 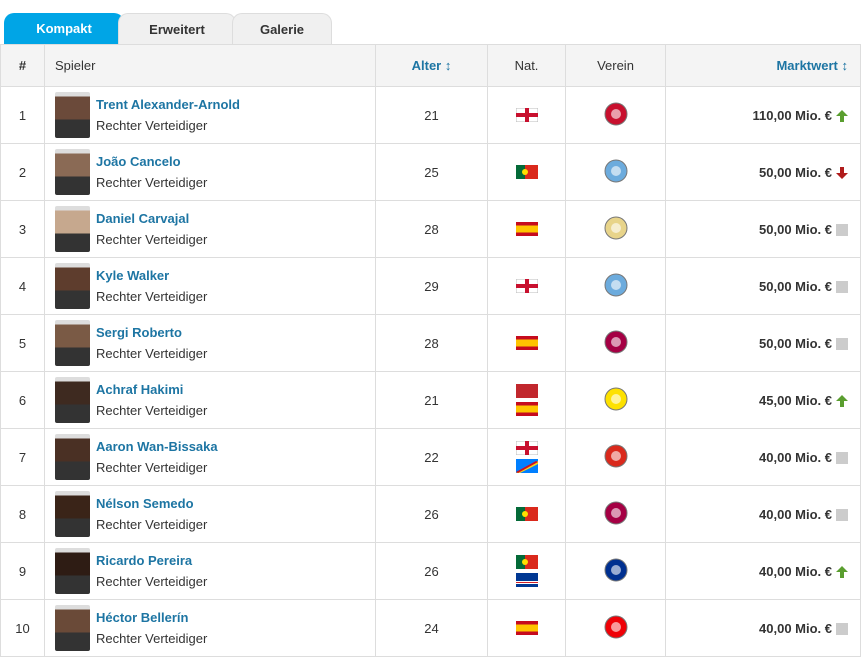 I want to click on player: Sergi Roberto Rechter Verteidiger, so click(x=215, y=343).